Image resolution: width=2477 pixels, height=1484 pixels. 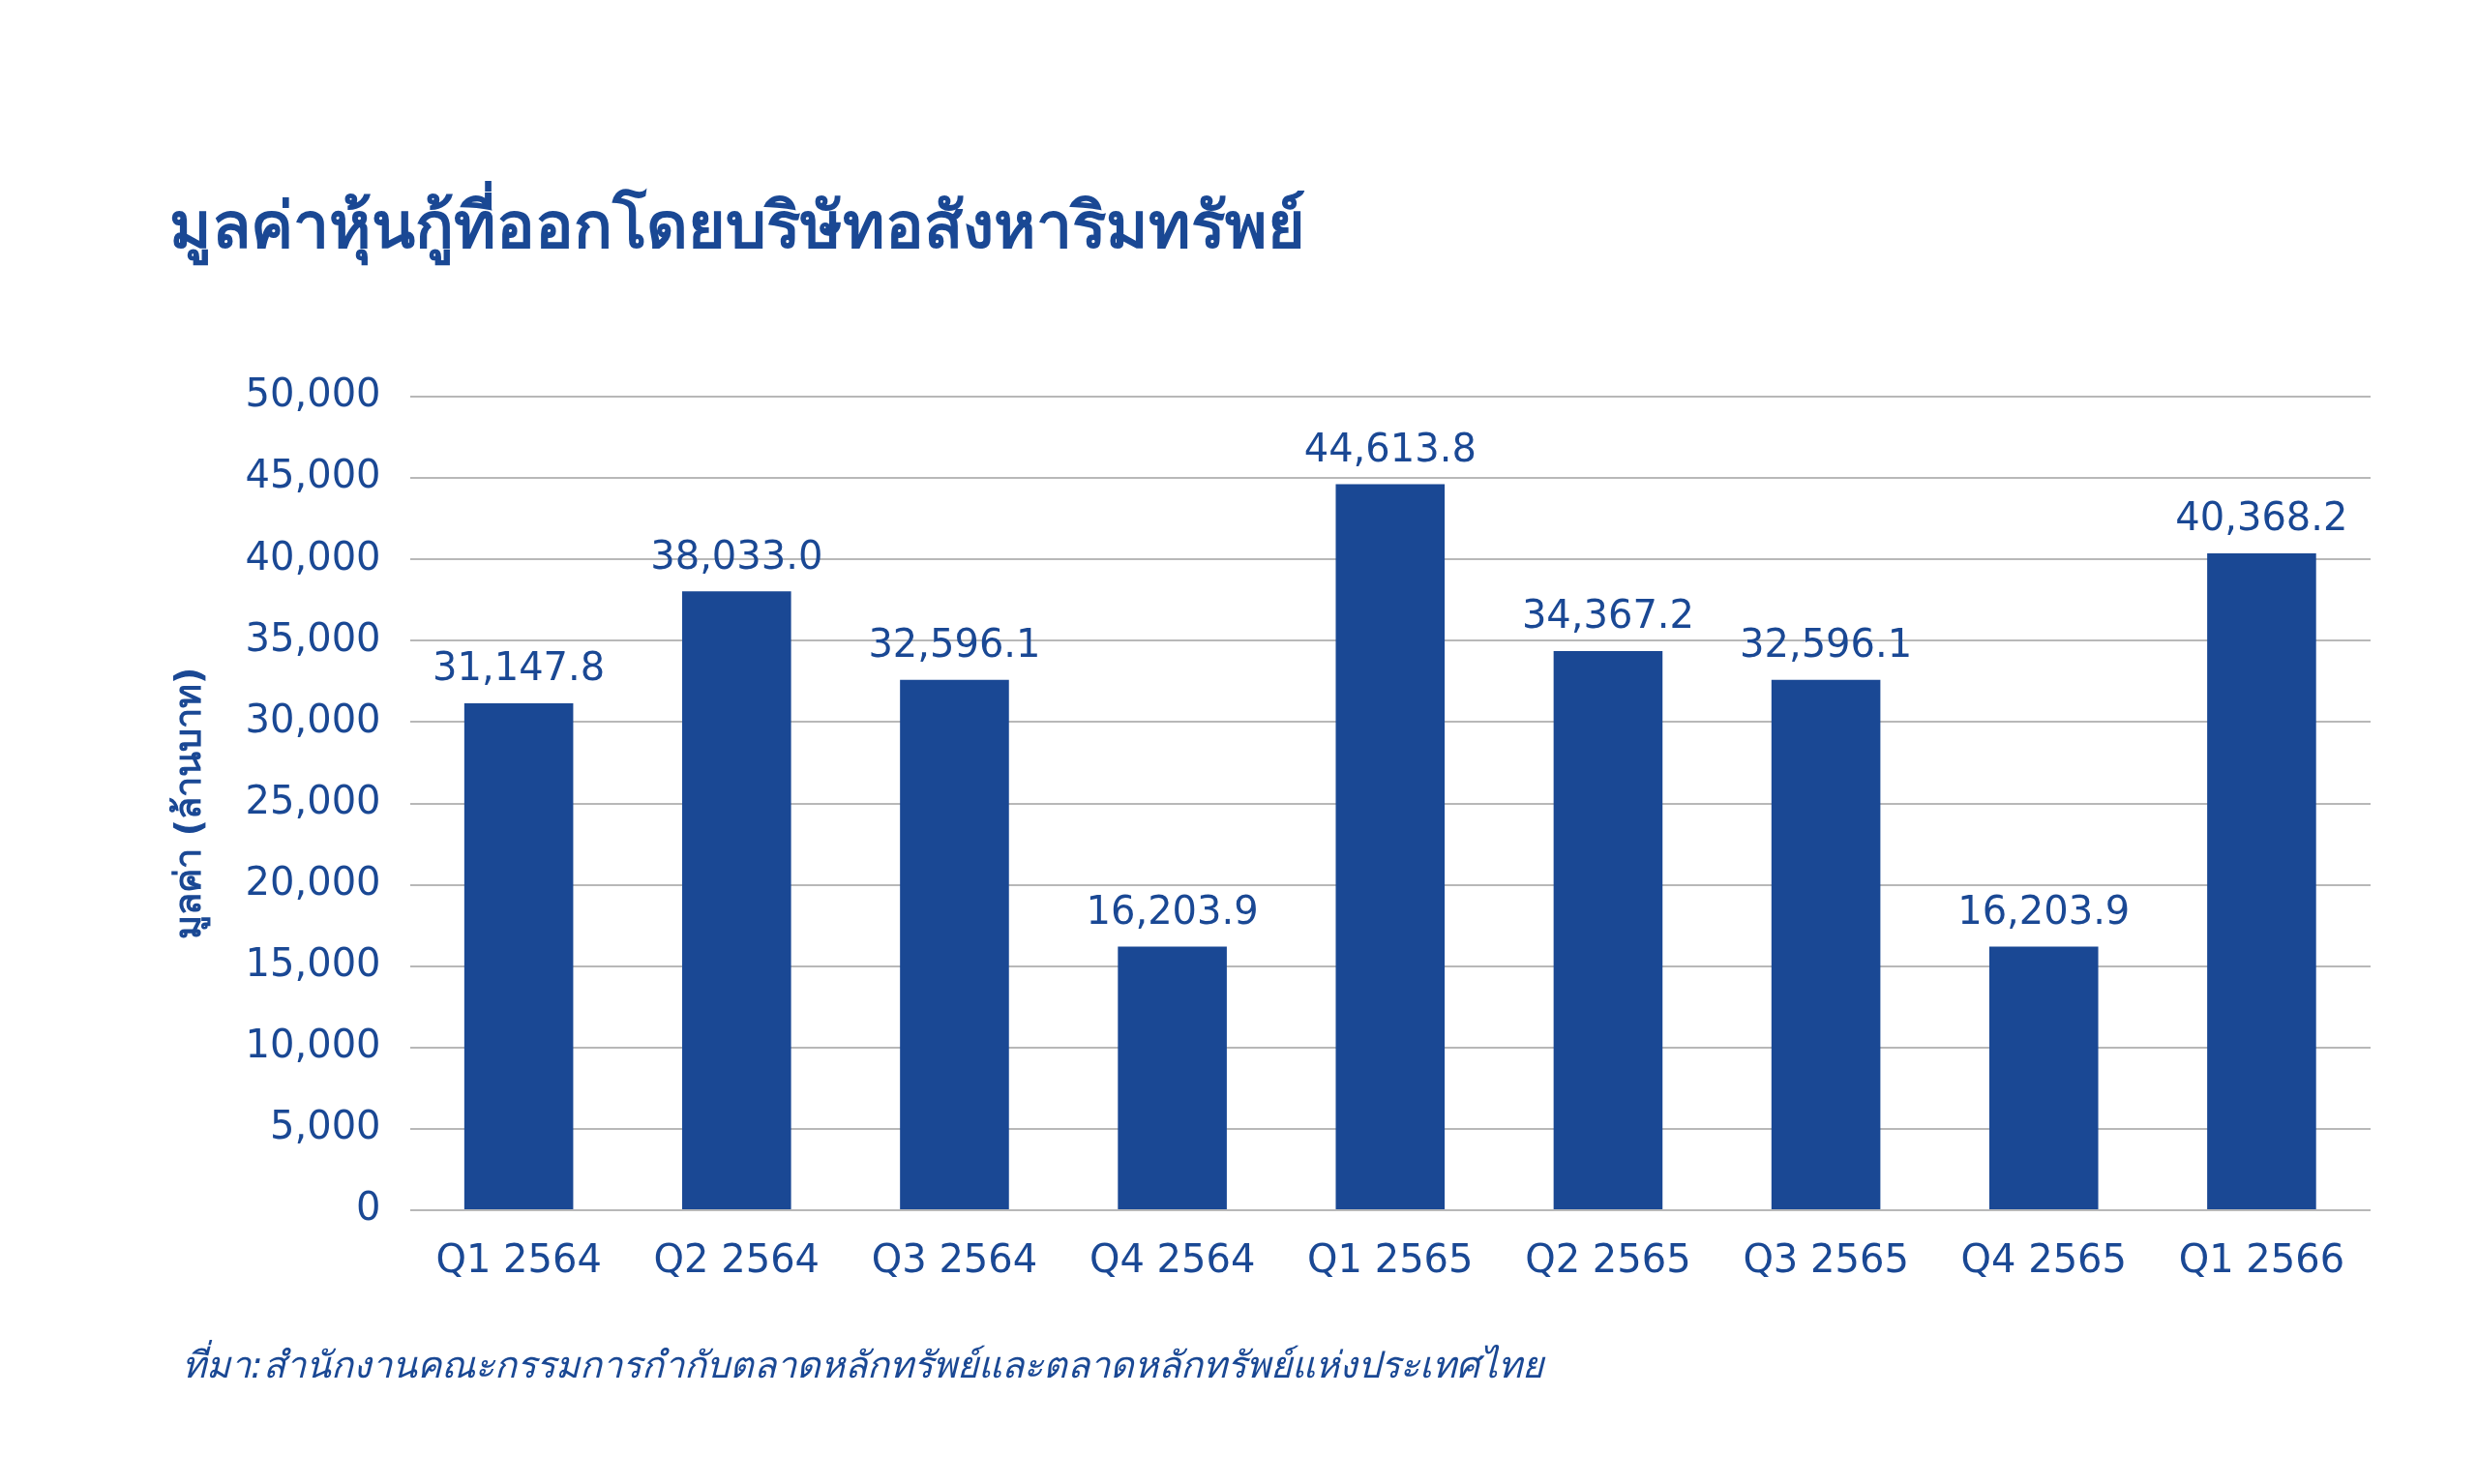 I want to click on x-tick-label: Q2 2564, so click(x=737, y=1259).